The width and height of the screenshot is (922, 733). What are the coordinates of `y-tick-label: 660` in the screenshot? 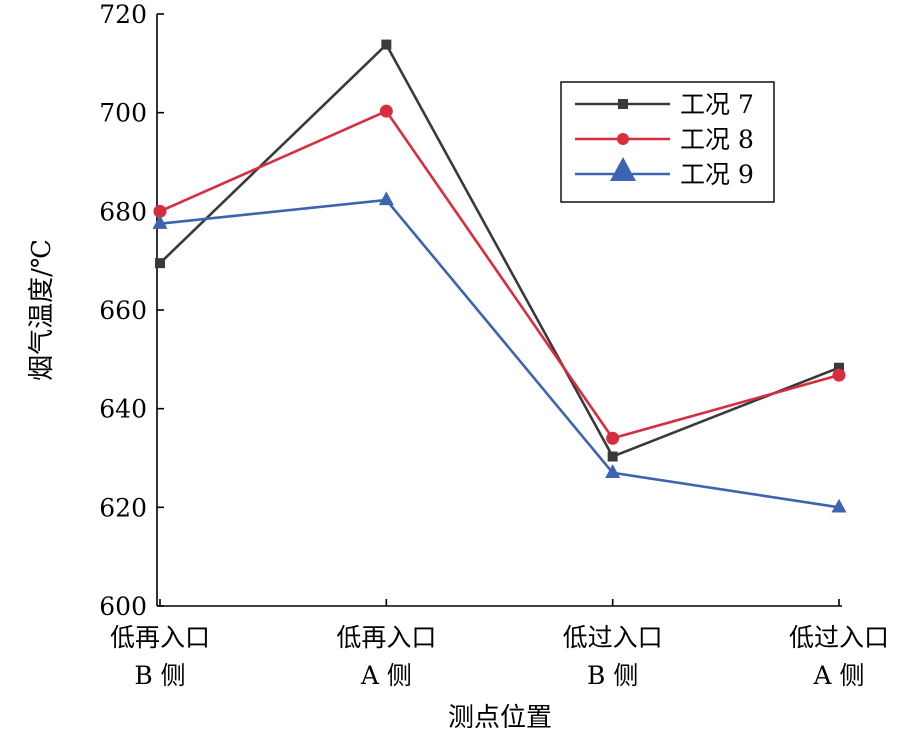 It's located at (123, 310).